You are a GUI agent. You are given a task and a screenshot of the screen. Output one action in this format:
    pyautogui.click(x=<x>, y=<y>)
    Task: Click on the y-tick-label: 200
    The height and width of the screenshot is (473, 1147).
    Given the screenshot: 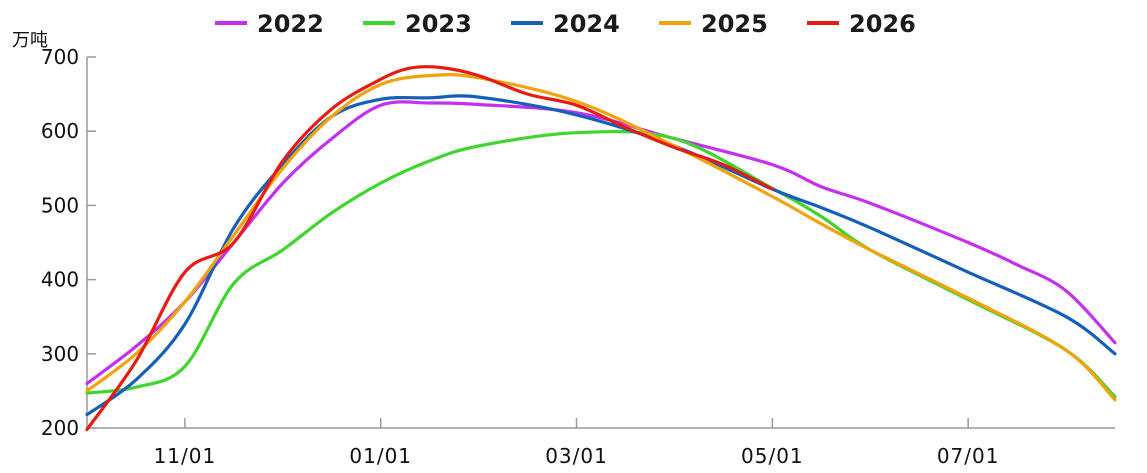 What is the action you would take?
    pyautogui.click(x=60, y=428)
    